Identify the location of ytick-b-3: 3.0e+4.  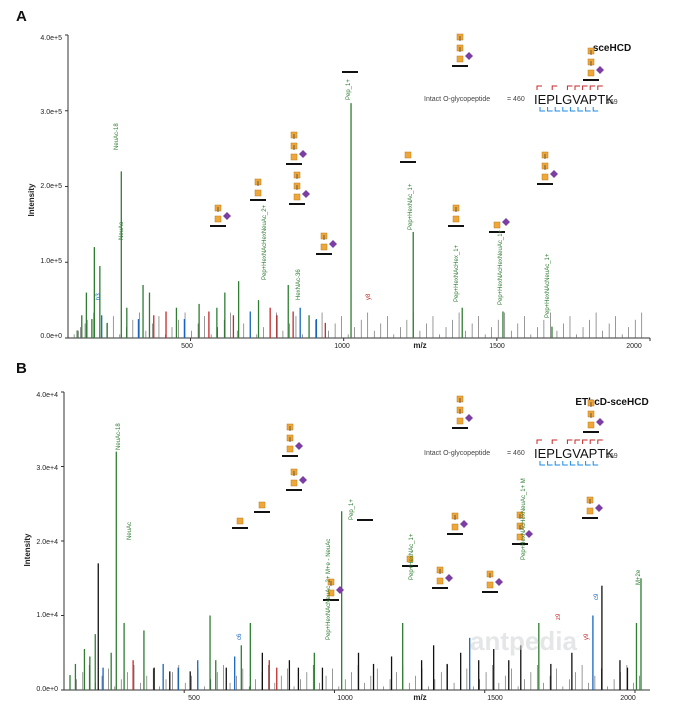
(47, 468).